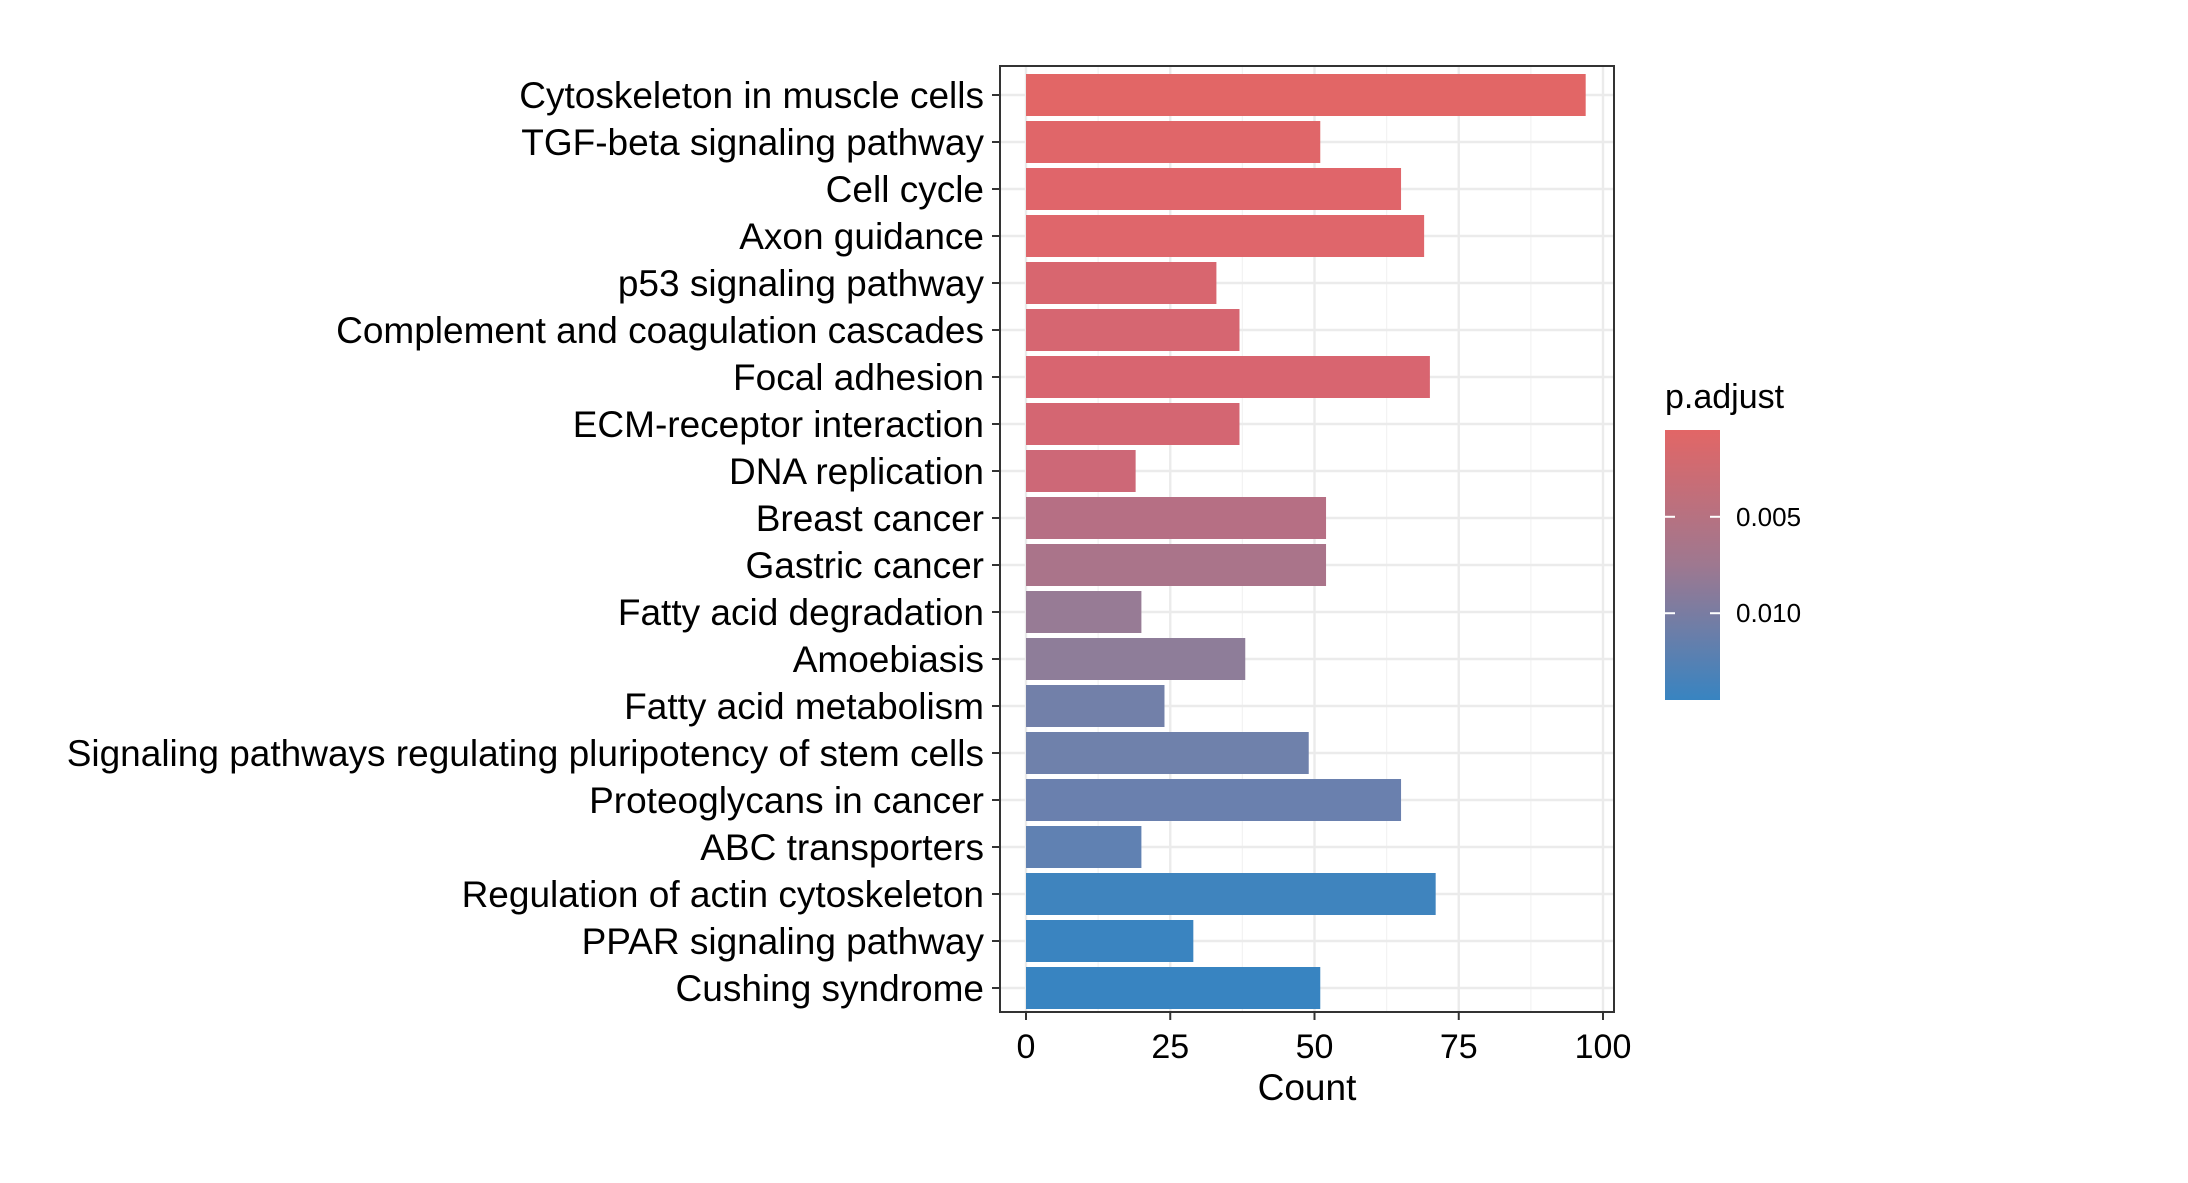 The width and height of the screenshot is (2188, 1183). I want to click on y-tick-label: Fatty acid degradation, so click(801, 612).